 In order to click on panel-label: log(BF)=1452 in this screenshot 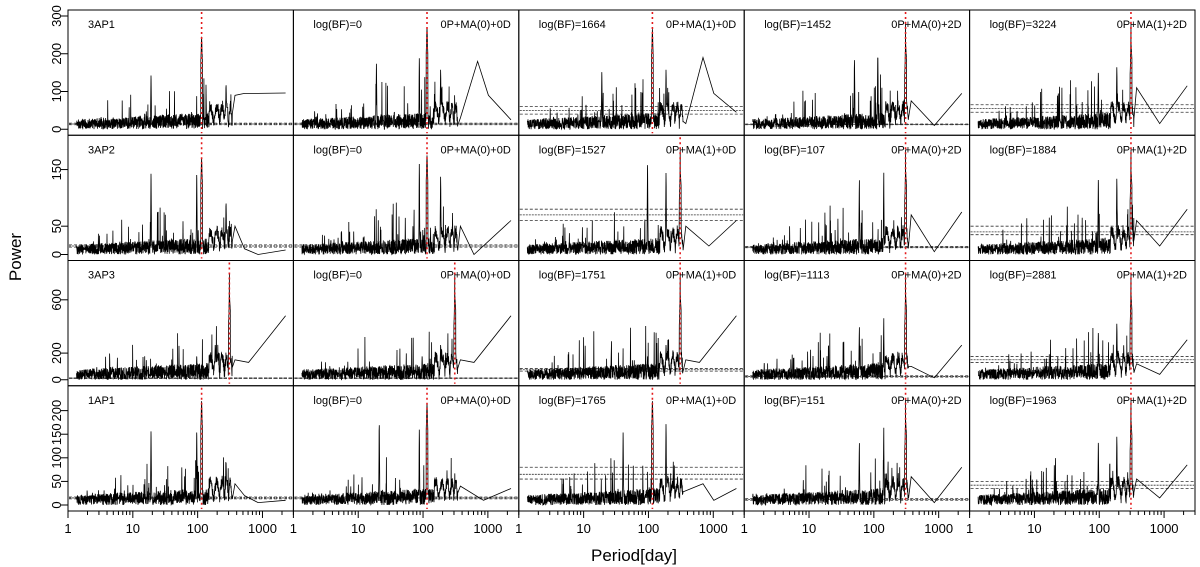, I will do `click(797, 25)`.